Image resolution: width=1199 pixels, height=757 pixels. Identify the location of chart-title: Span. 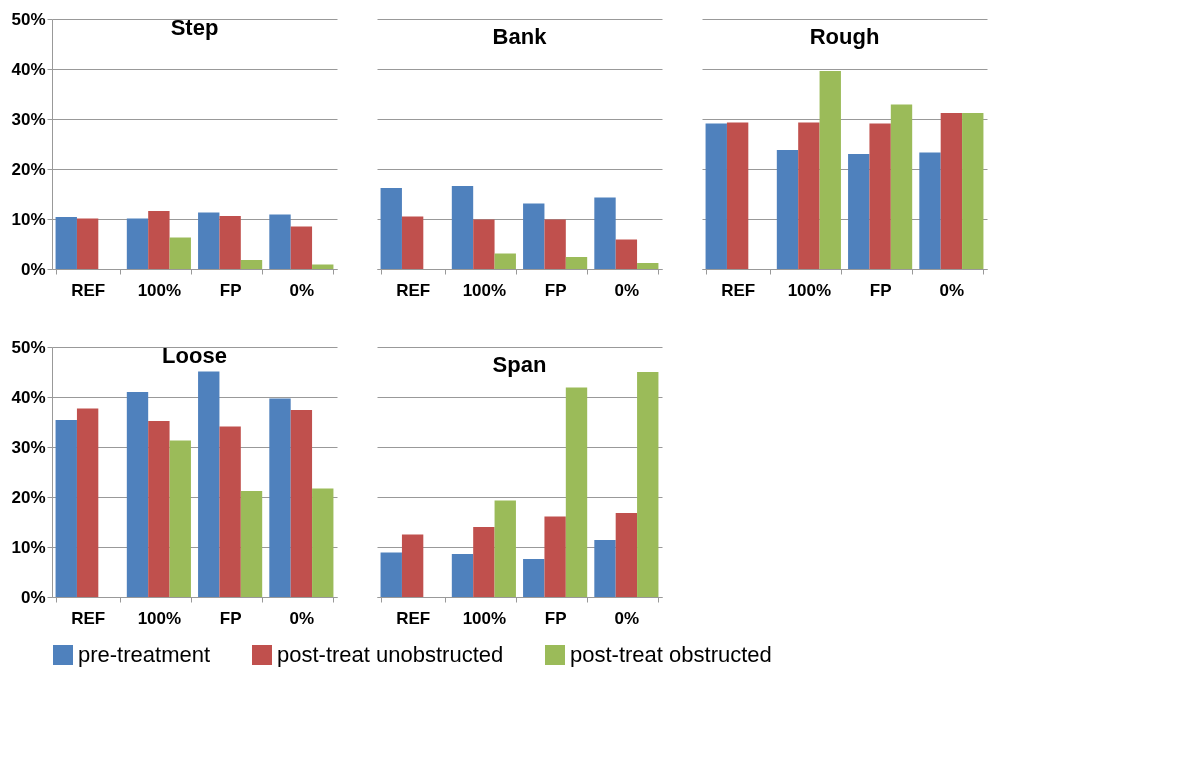
(519, 364).